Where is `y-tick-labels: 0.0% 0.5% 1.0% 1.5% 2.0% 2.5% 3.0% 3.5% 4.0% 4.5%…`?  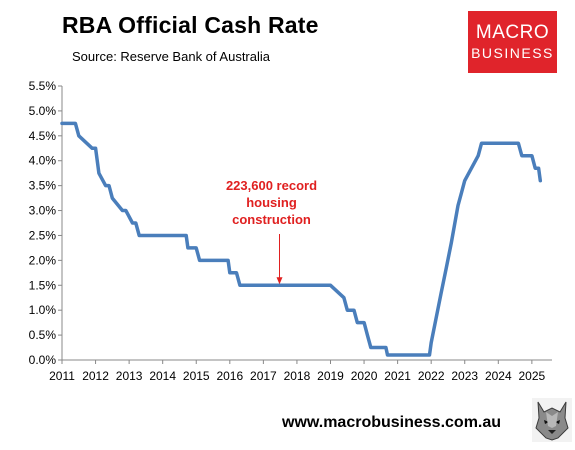 y-tick-labels: 0.0% 0.5% 1.0% 1.5% 2.0% 2.5% 3.0% 3.5% 4.0% 4.5%… is located at coordinates (43, 223).